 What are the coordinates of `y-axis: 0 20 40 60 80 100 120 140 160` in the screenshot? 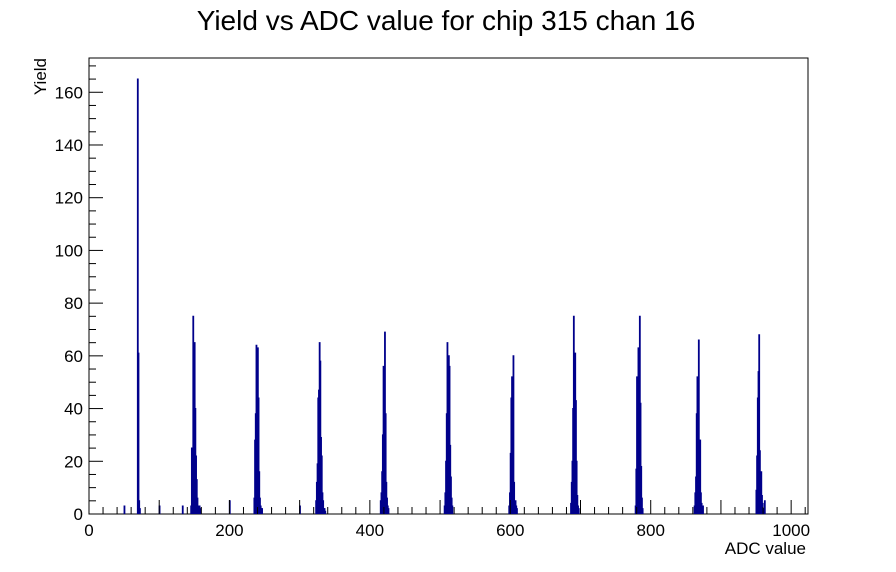 It's located at (79, 294).